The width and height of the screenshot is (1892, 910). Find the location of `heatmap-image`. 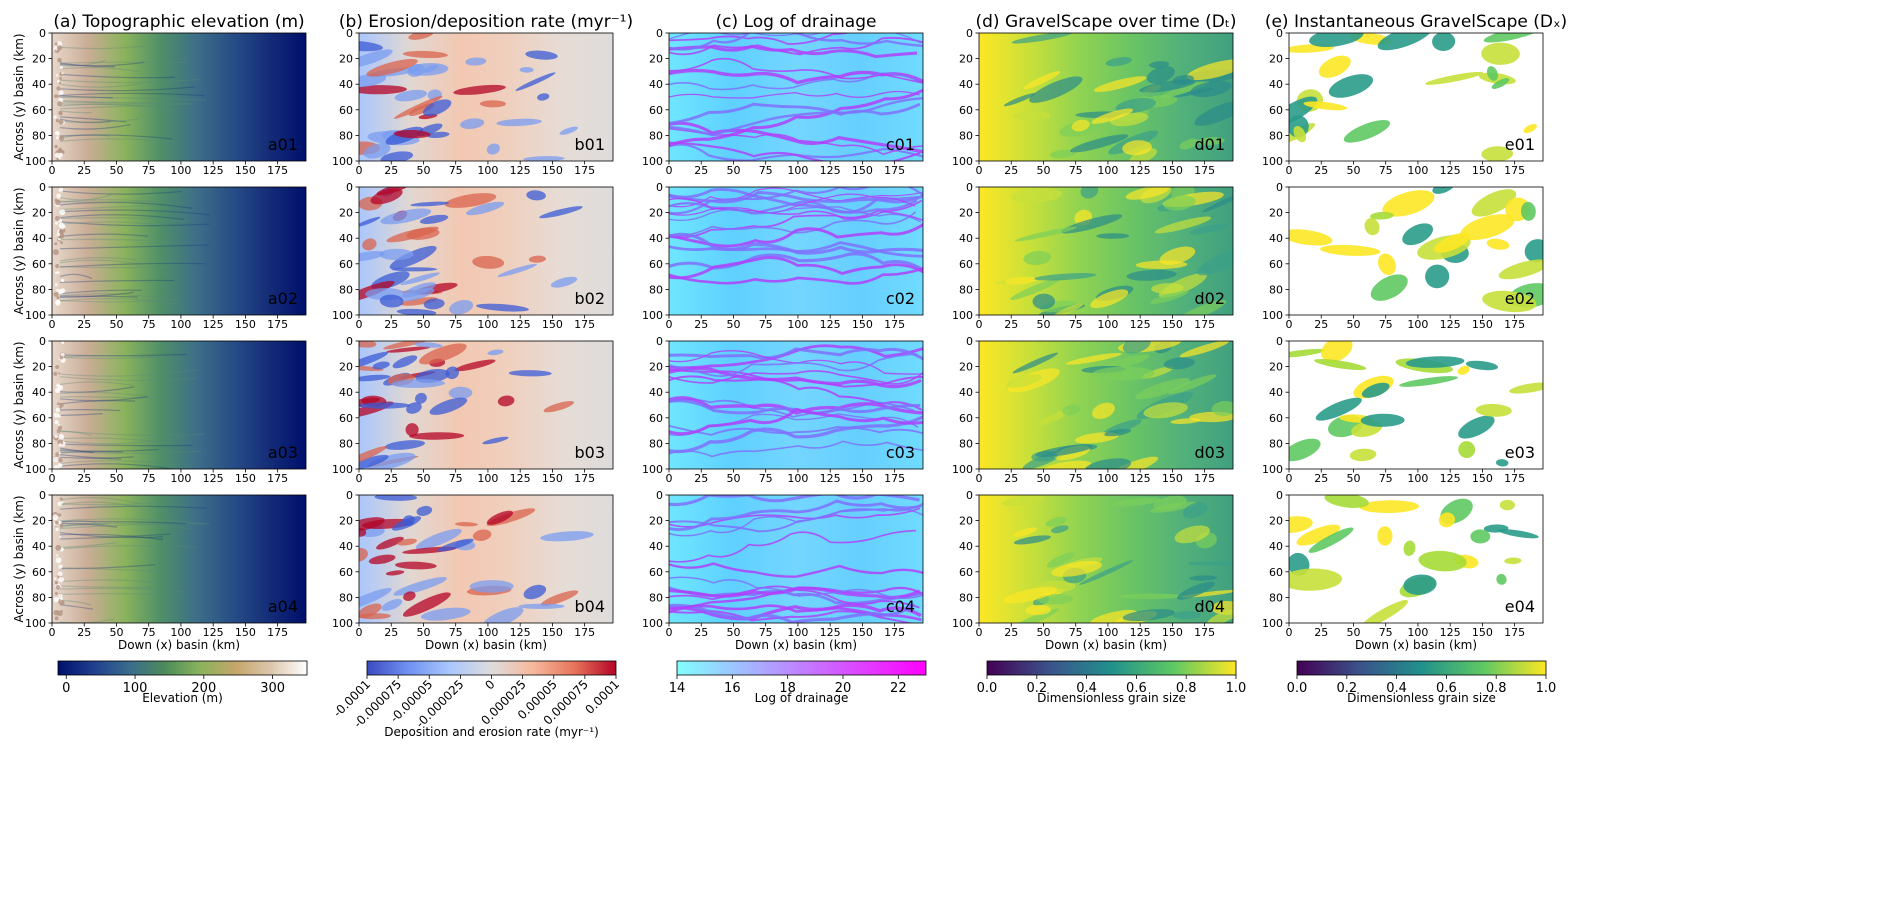

heatmap-image is located at coordinates (179, 559).